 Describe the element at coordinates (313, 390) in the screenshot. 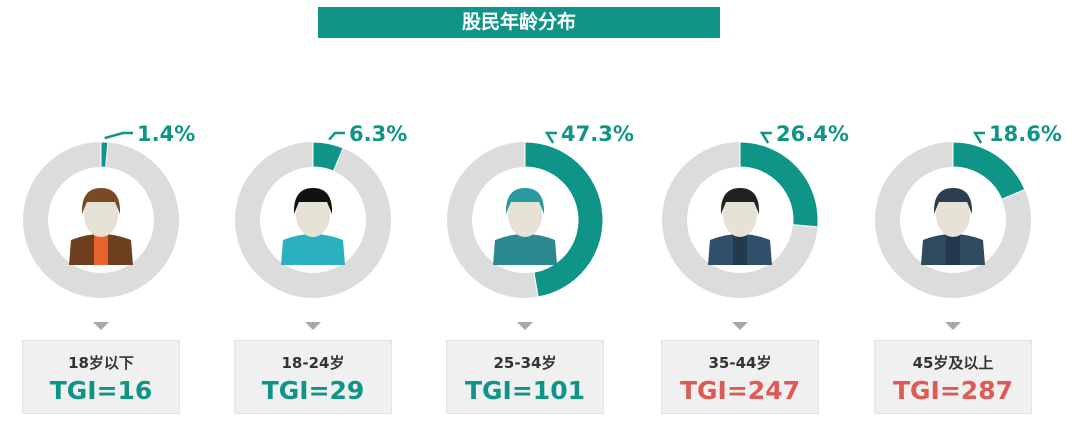

I see `tgi-value: TGI=29` at that location.